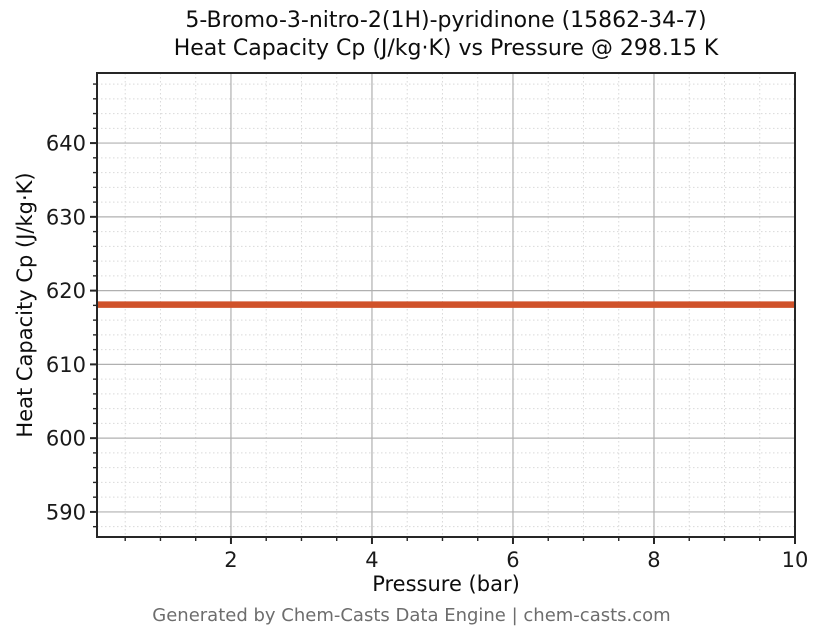  I want to click on y-axis-label: Heat Capacity Cp (J/kg·K), so click(25, 305).